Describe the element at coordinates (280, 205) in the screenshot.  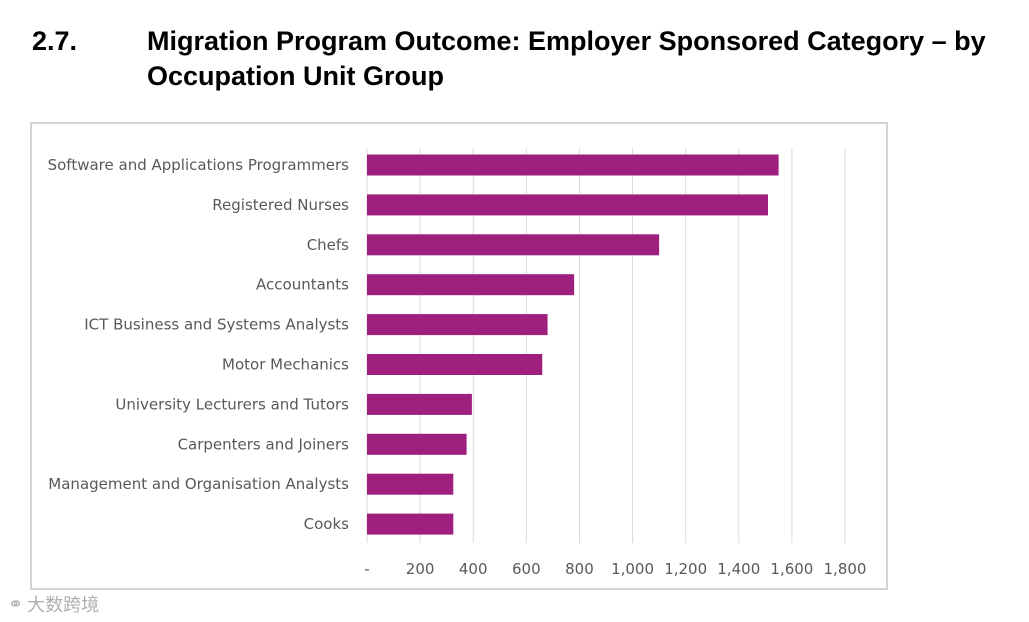
I see `category-label: Registered Nurses` at that location.